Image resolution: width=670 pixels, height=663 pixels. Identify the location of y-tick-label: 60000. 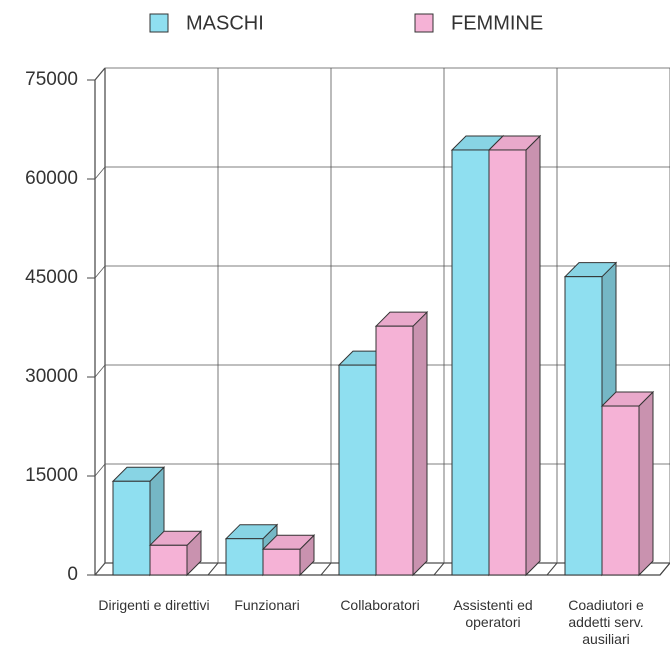
(51, 178).